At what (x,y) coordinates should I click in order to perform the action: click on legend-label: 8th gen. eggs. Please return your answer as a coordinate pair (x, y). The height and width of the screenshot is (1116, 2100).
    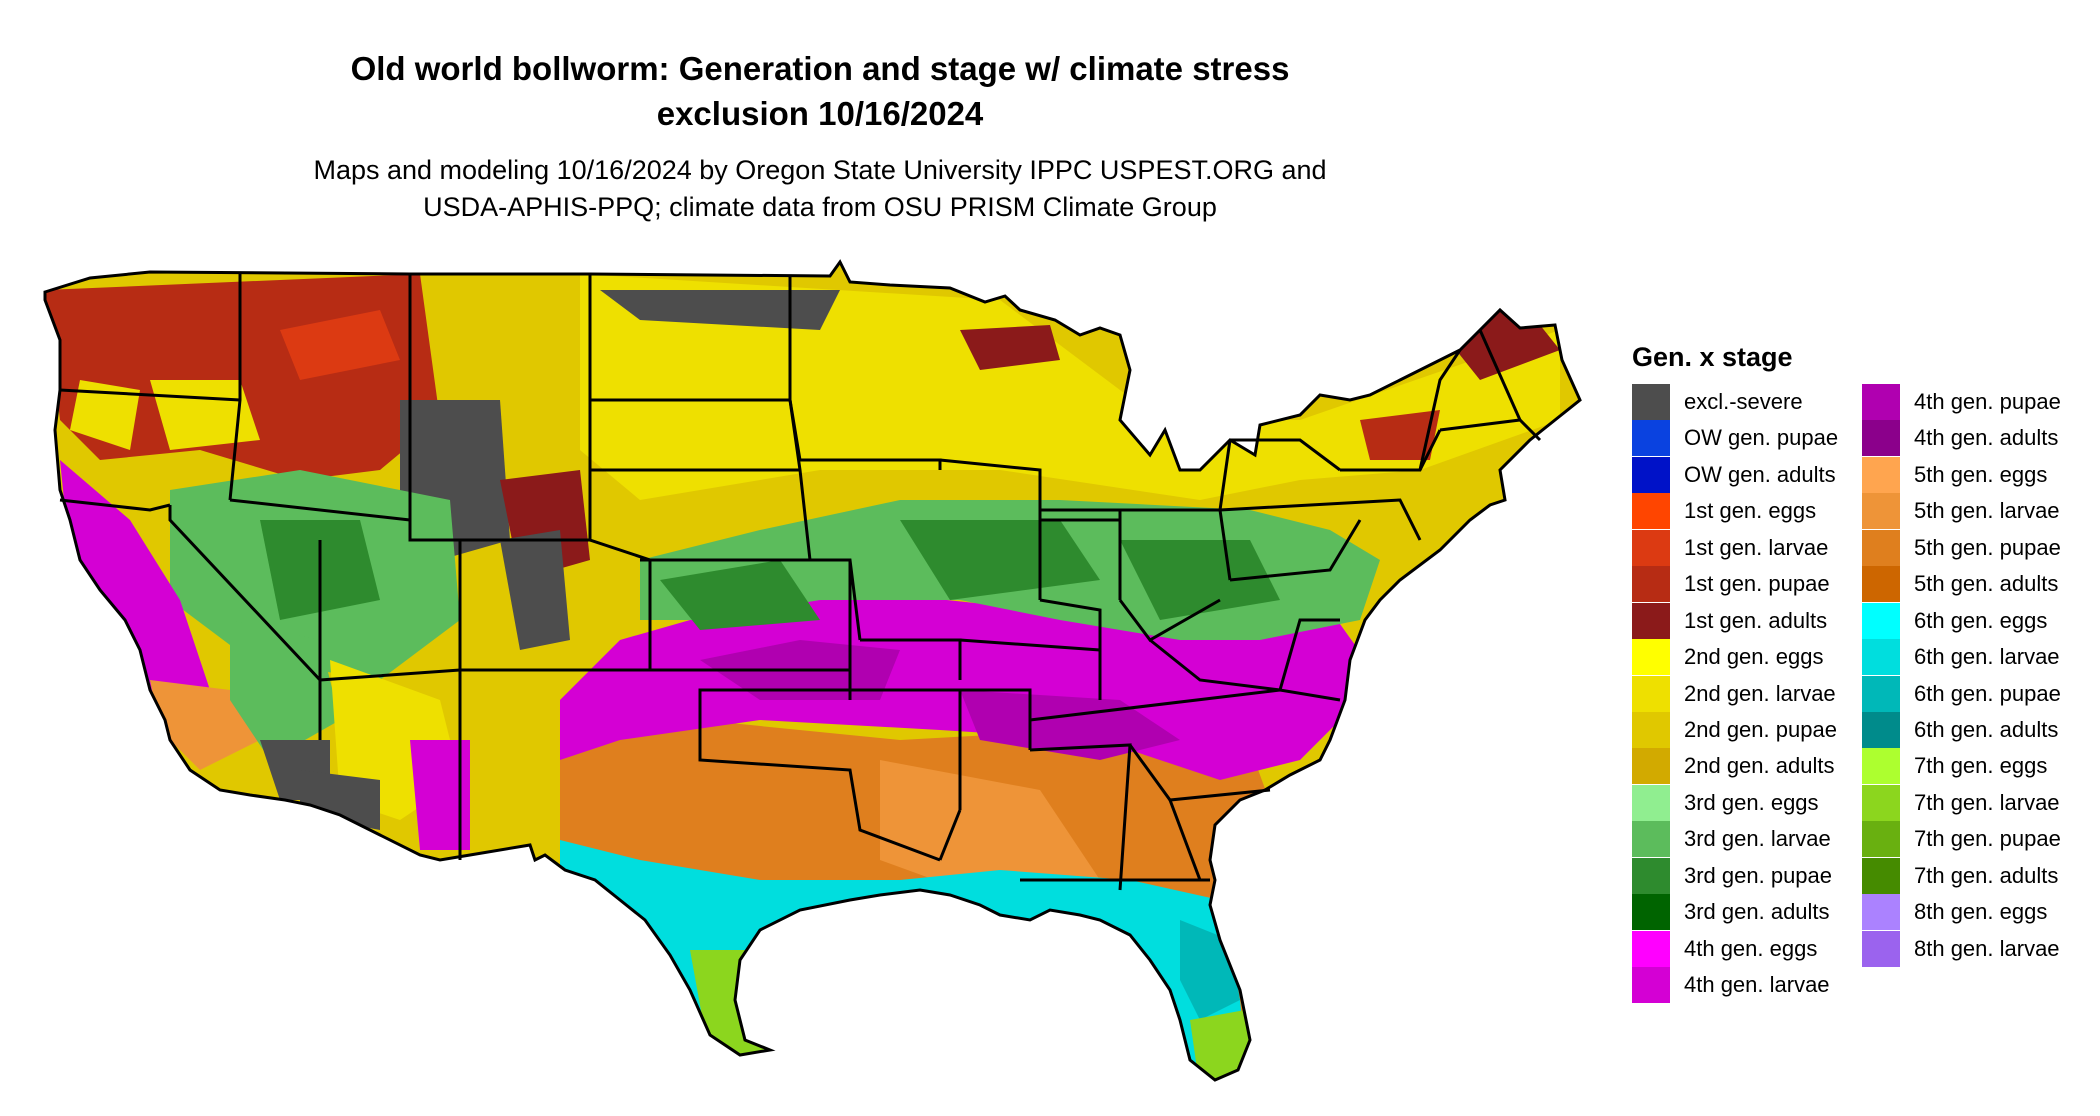
    Looking at the image, I should click on (1981, 912).